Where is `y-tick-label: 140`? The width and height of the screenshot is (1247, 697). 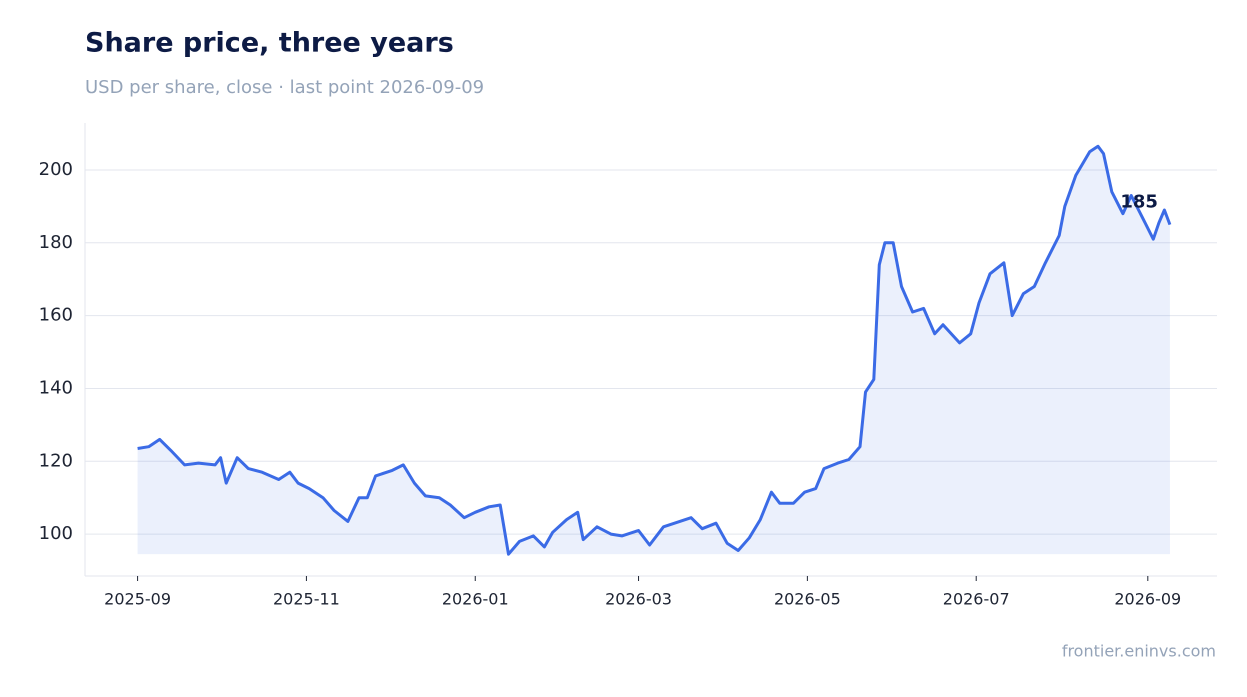 y-tick-label: 140 is located at coordinates (56, 387).